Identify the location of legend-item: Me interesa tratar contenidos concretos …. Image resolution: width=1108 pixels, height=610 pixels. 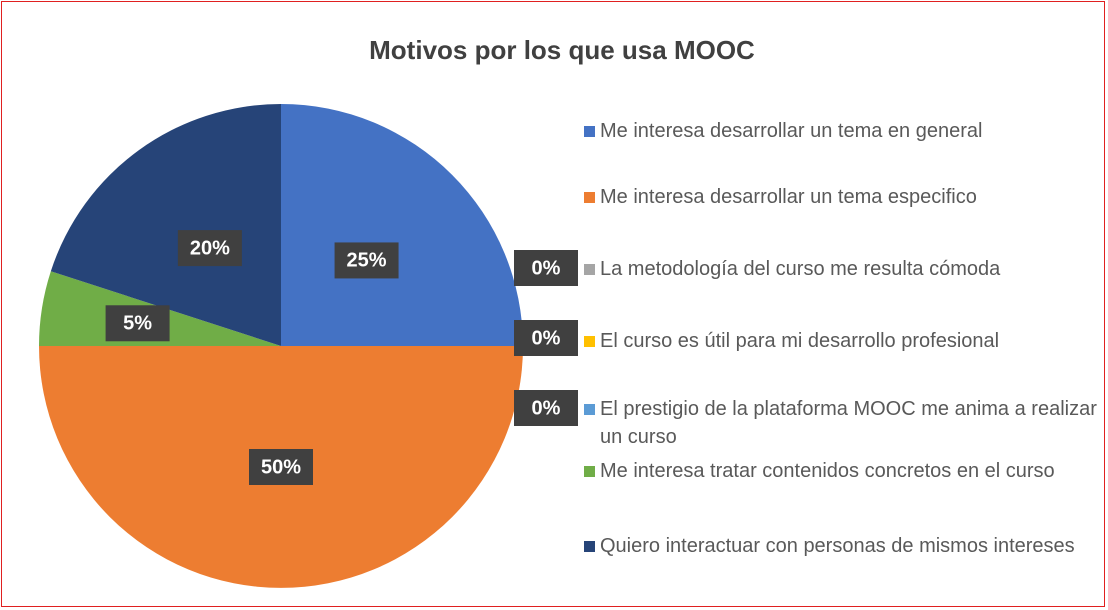
(840, 471).